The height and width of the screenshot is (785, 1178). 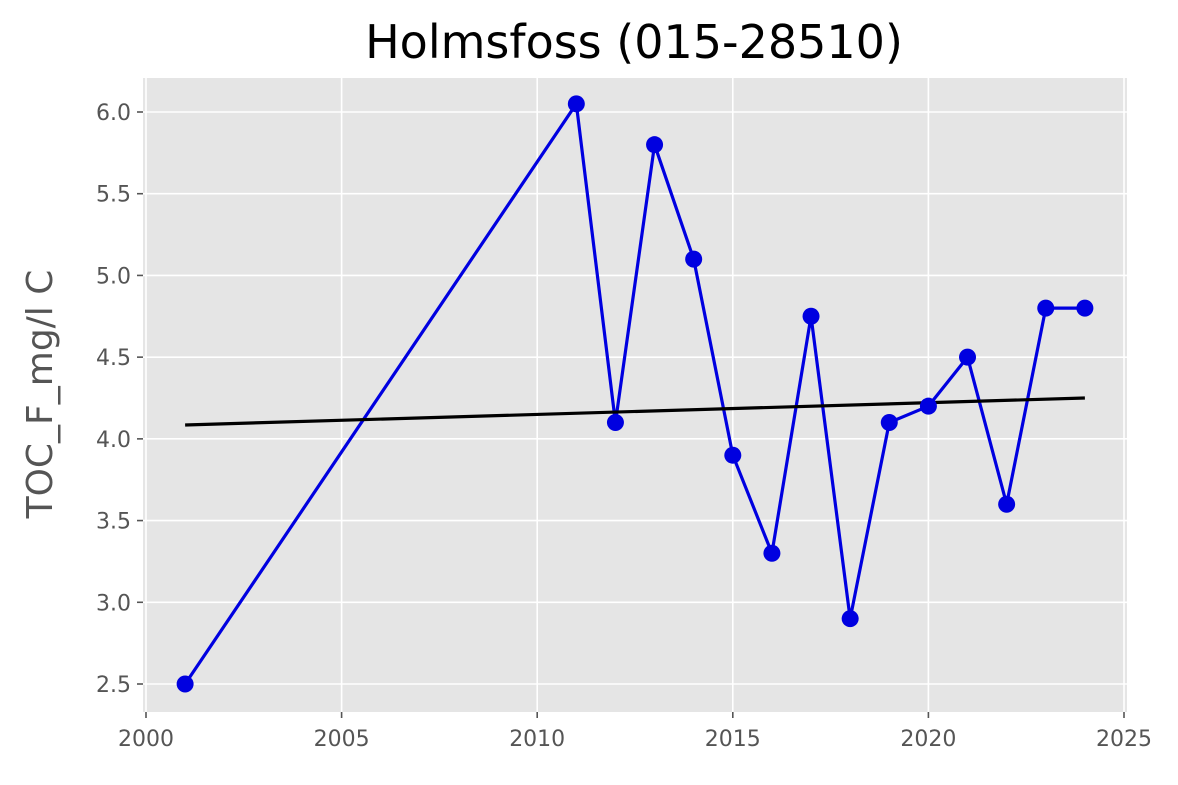 What do you see at coordinates (113, 603) in the screenshot?
I see `y-tick-label: 3.0` at bounding box center [113, 603].